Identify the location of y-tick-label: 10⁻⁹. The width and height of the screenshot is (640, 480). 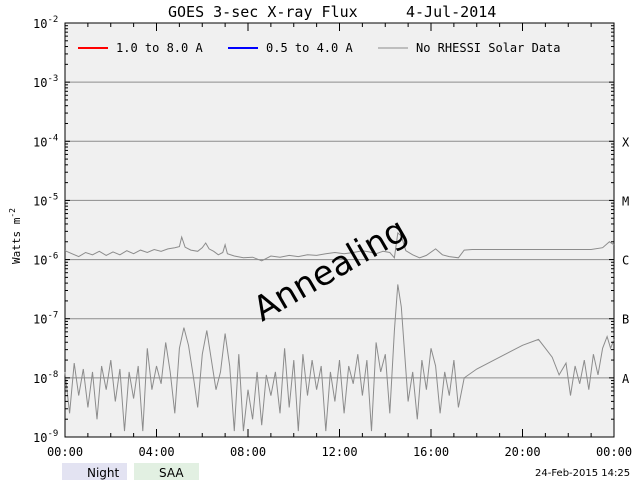
(45, 437).